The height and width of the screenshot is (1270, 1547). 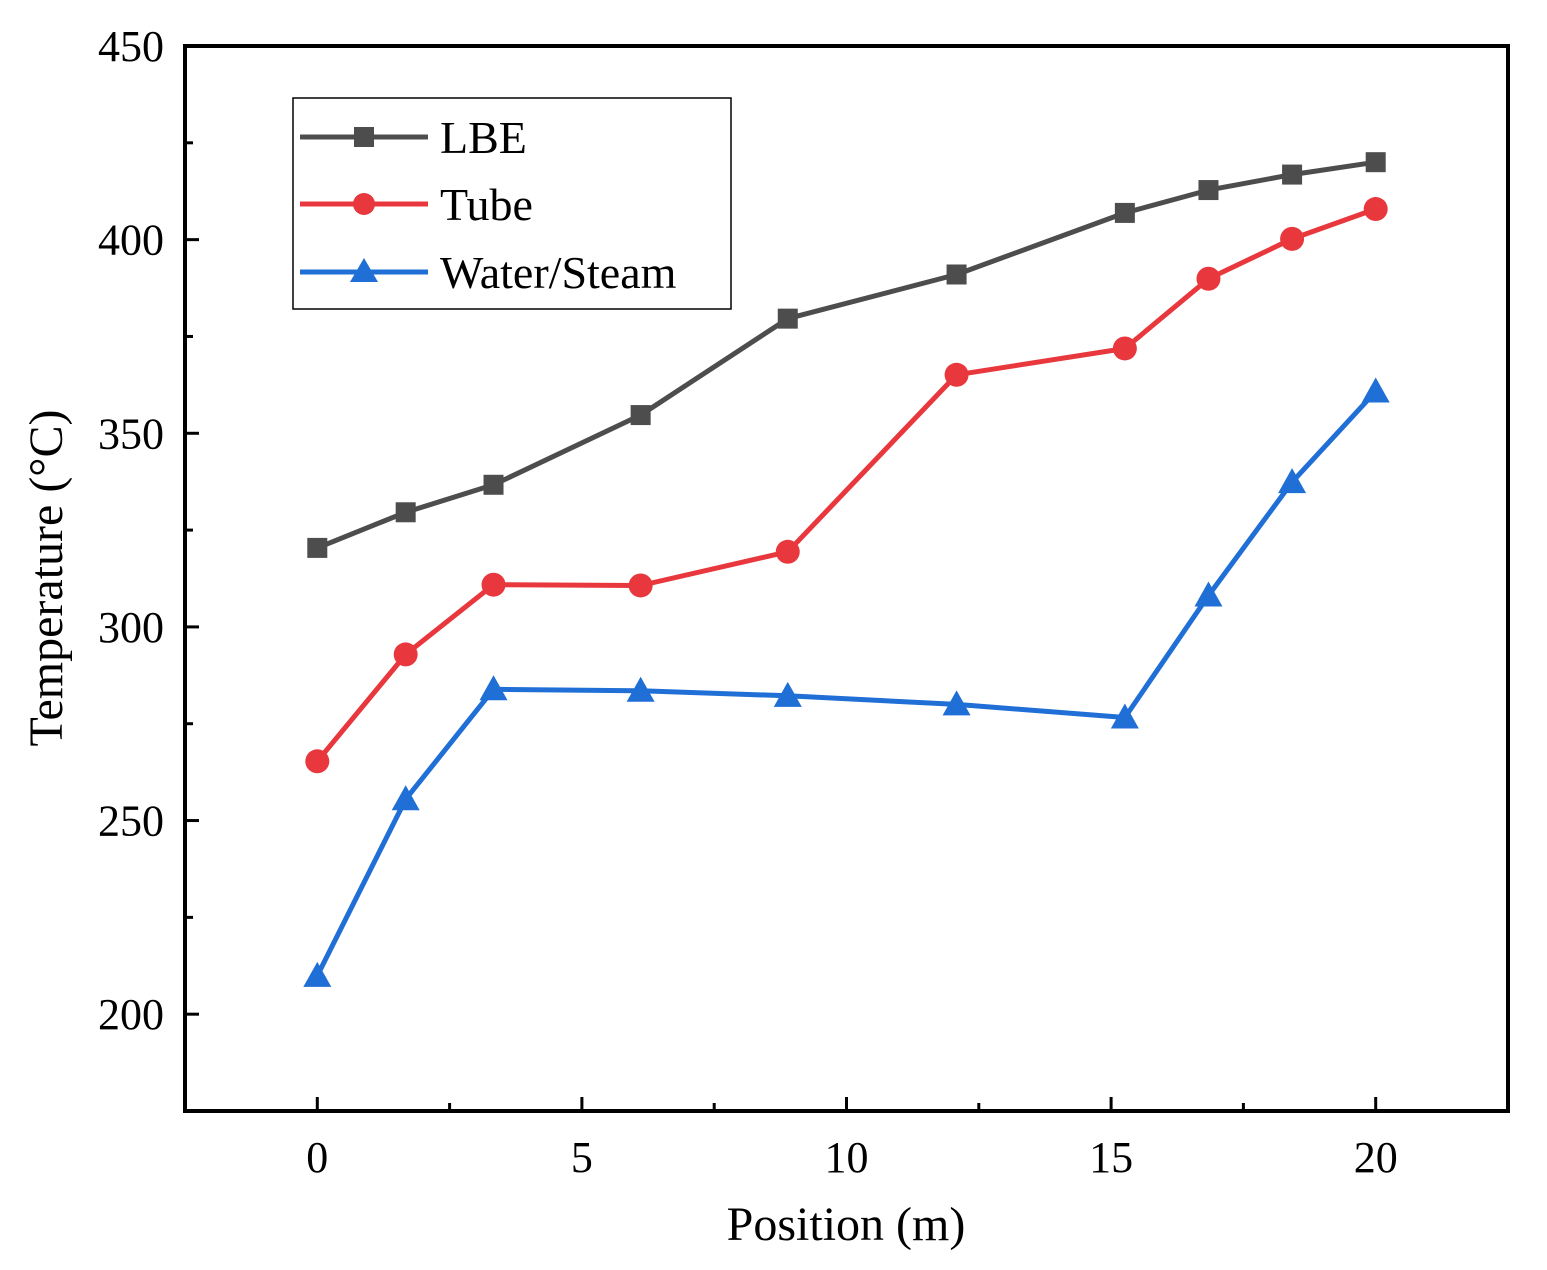 I want to click on y-tick-label: 400, so click(x=131, y=240).